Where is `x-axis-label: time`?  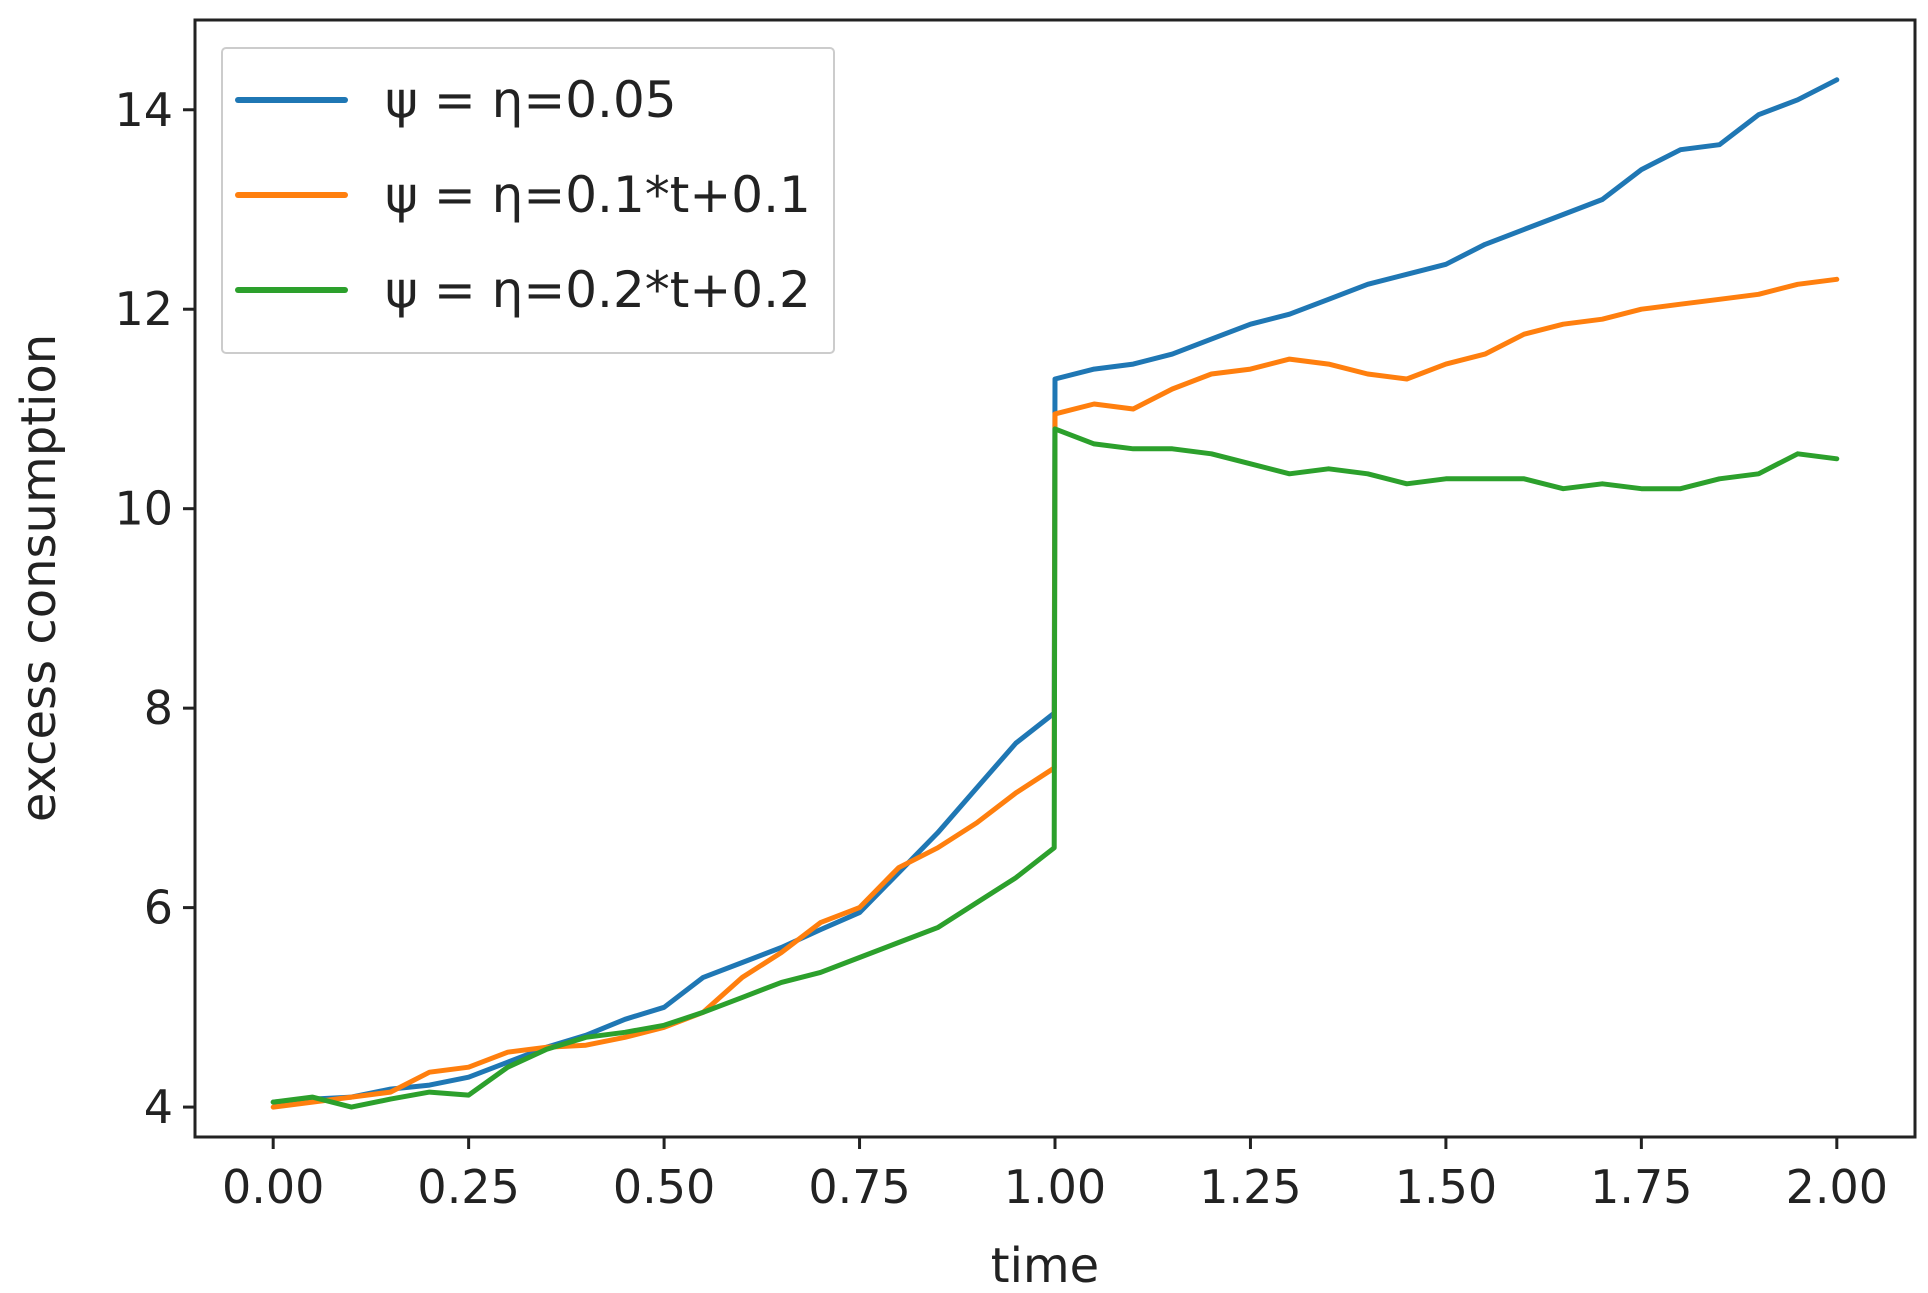
x-axis-label: time is located at coordinates (1045, 1265).